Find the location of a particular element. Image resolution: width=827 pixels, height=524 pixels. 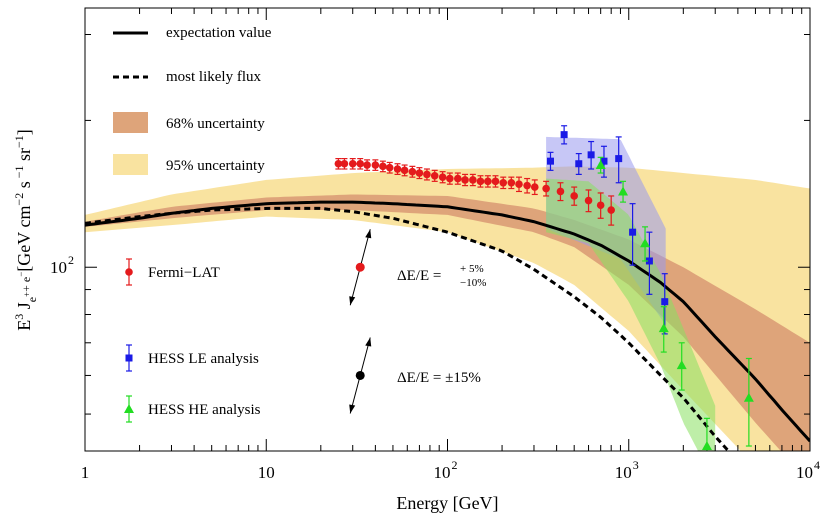

fermi-energy-scale-plus: + 5% is located at coordinates (472, 269).